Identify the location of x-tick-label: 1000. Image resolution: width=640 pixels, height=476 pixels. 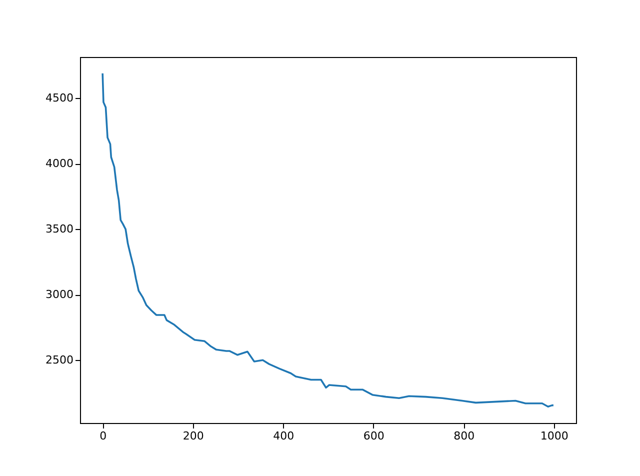
(554, 436).